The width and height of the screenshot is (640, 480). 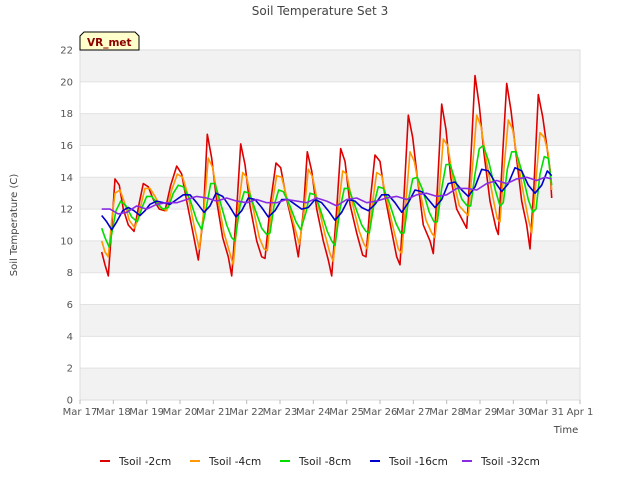 What do you see at coordinates (66, 82) in the screenshot?
I see `y-tick-label: 20` at bounding box center [66, 82].